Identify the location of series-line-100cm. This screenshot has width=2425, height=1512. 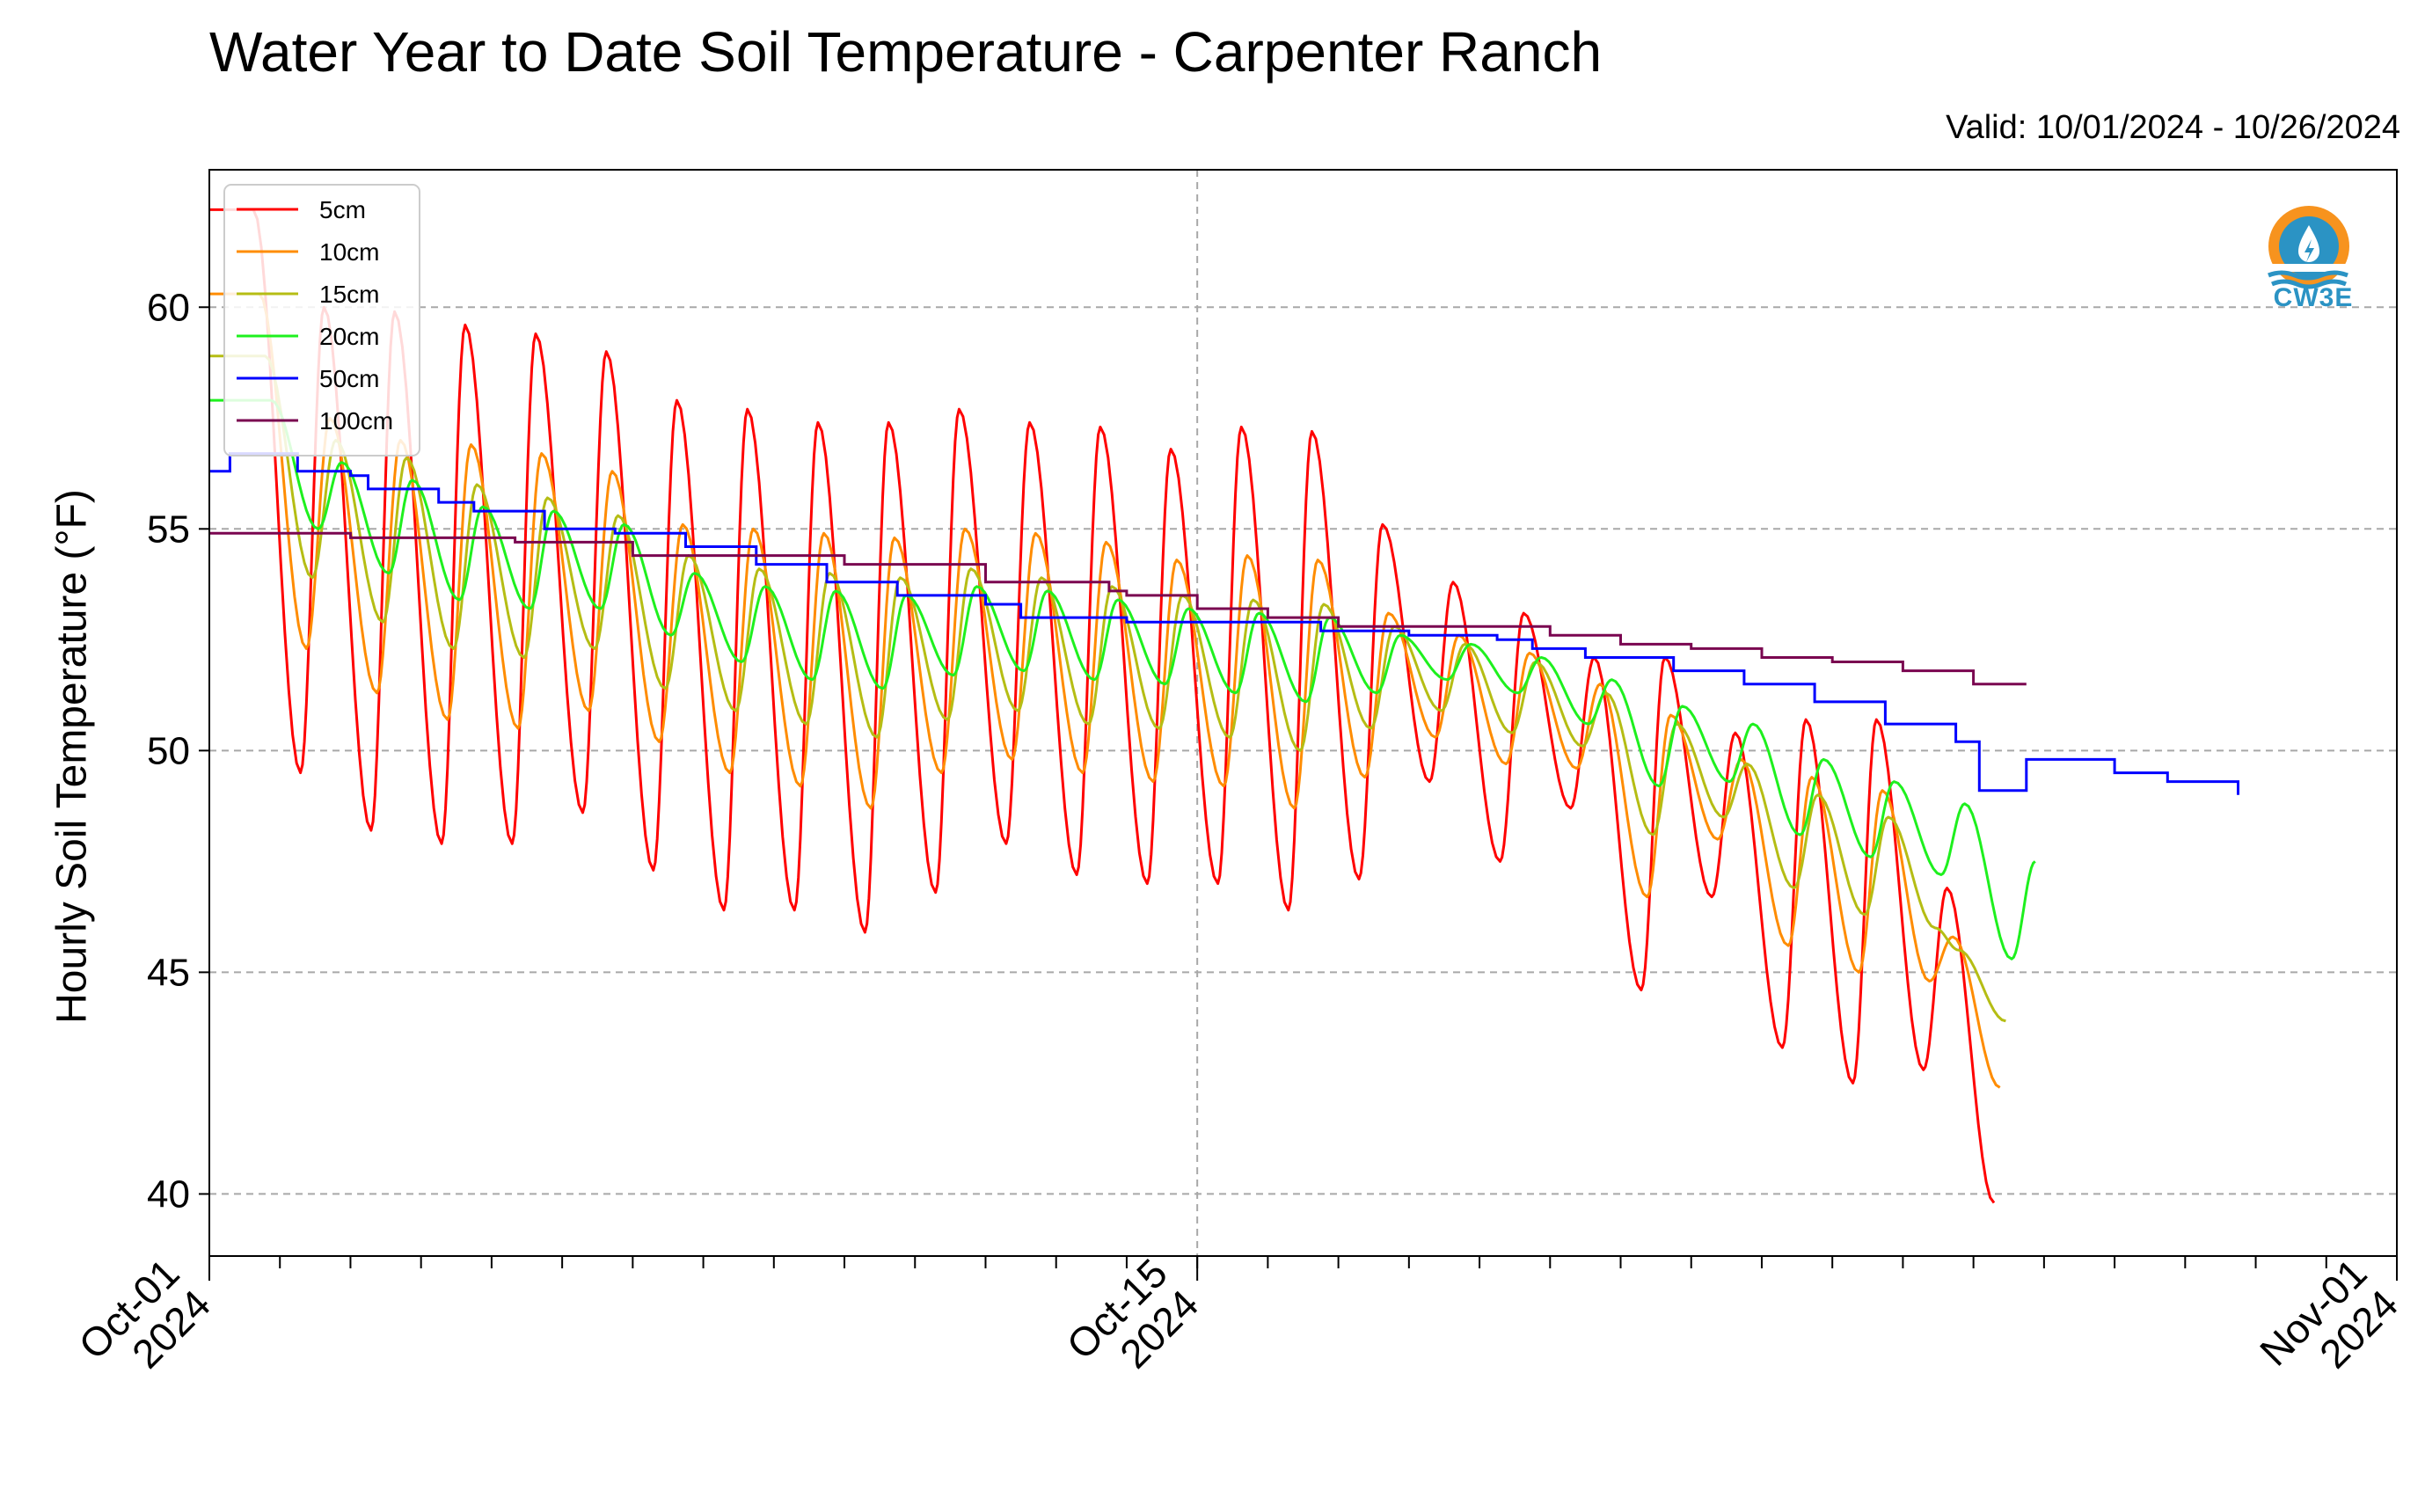
(1118, 608).